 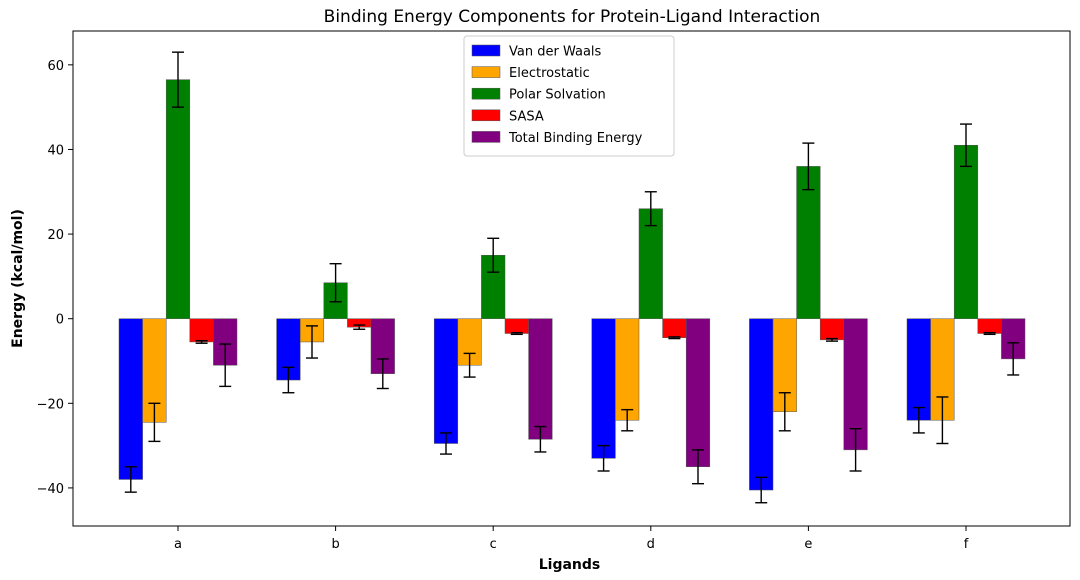 What do you see at coordinates (493, 544) in the screenshot?
I see `x-tick-label: c` at bounding box center [493, 544].